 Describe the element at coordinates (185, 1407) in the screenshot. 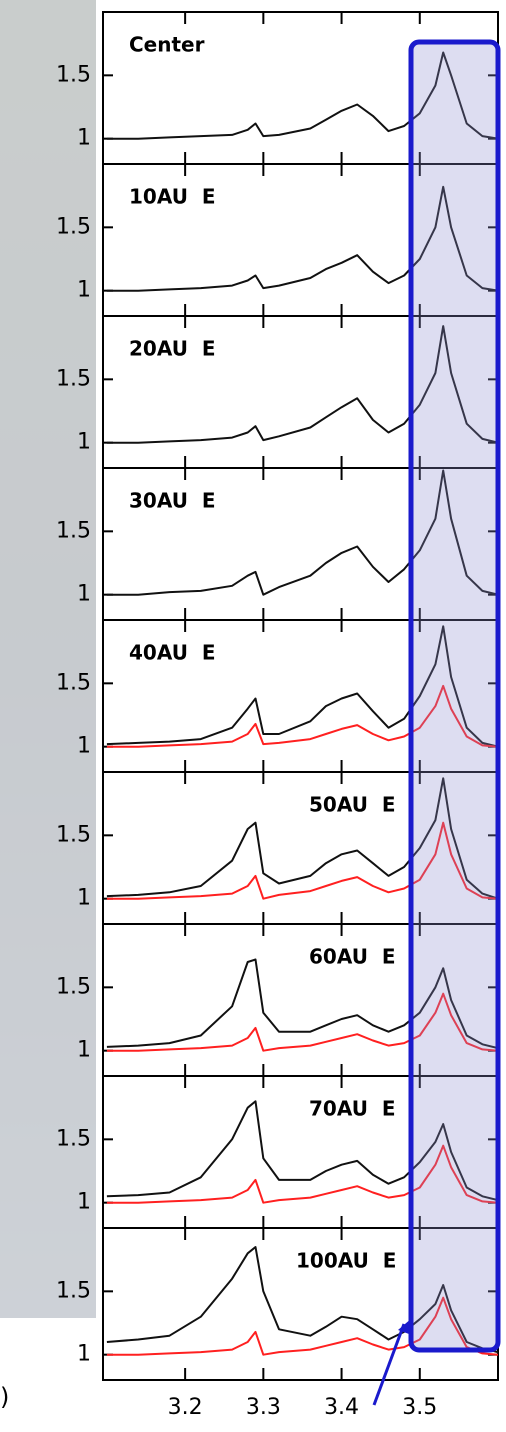

I see `x-tick-label: 3.2` at that location.